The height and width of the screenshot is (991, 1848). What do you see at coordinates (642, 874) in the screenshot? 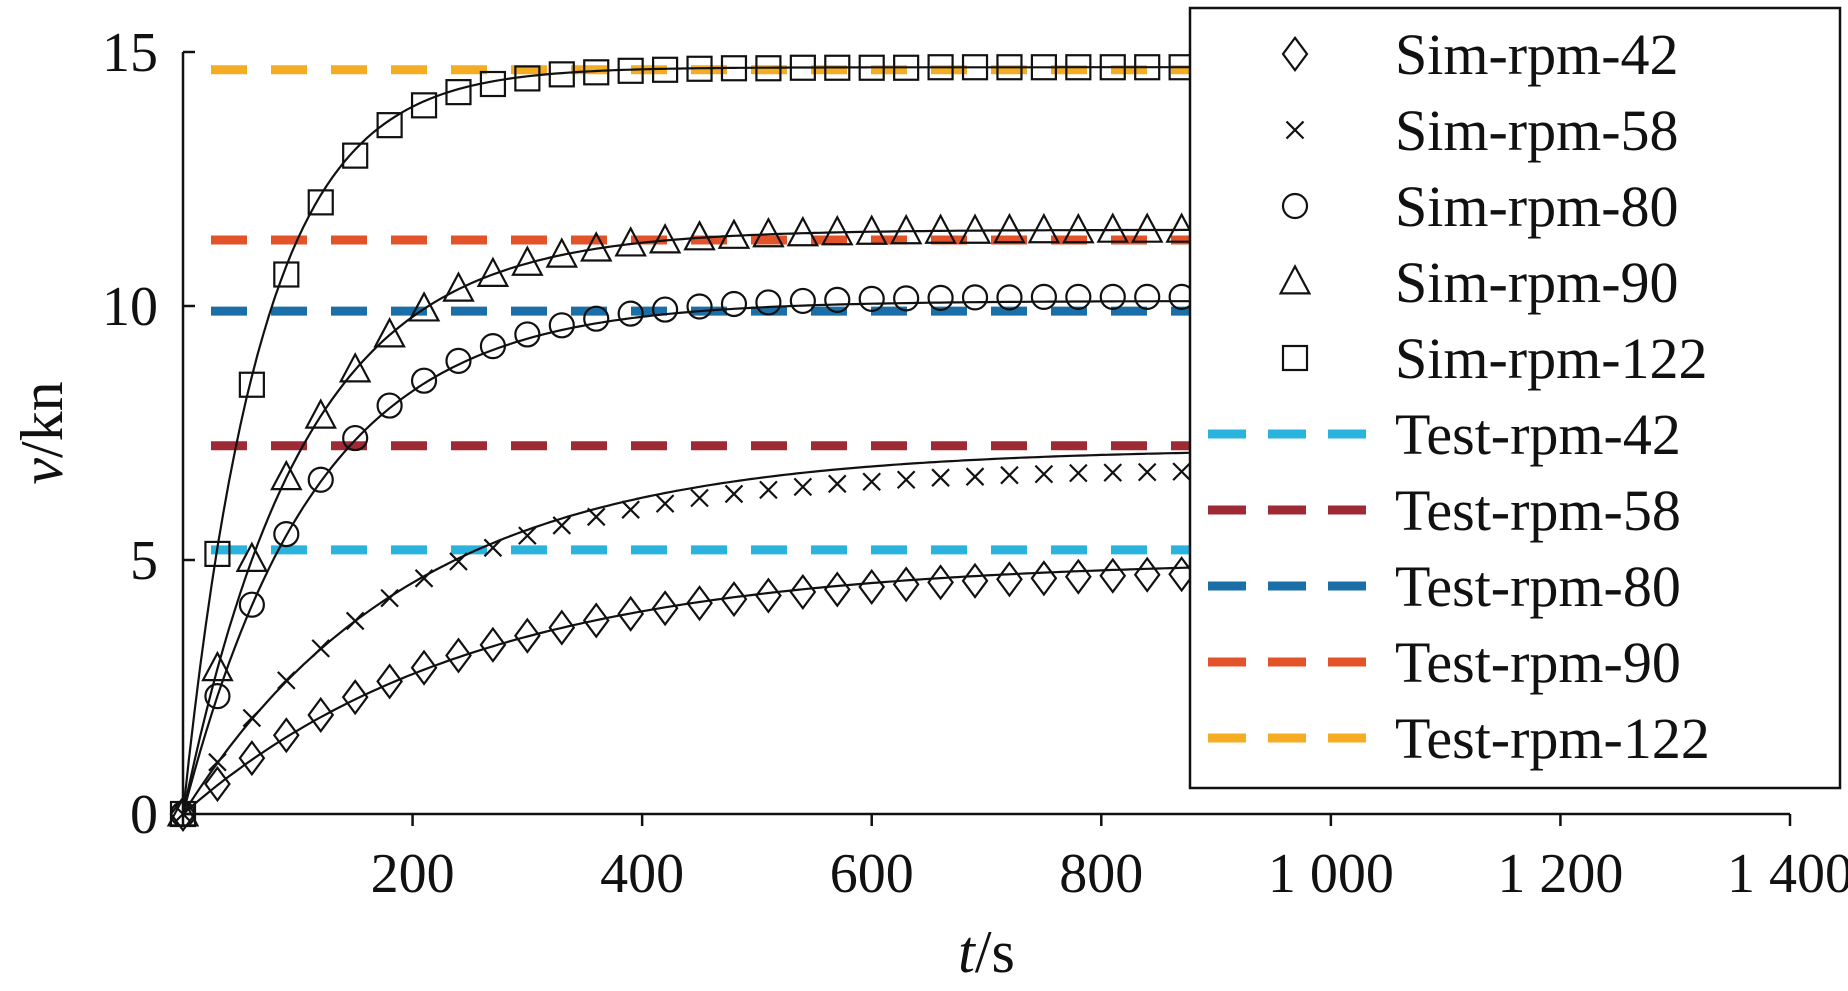
I see `x-tick-label: 400` at bounding box center [642, 874].